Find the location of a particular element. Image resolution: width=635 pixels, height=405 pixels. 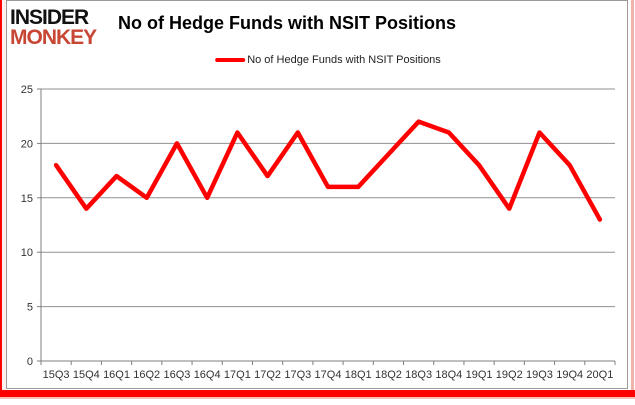

x-tick-label: 15Q3 is located at coordinates (56, 375).